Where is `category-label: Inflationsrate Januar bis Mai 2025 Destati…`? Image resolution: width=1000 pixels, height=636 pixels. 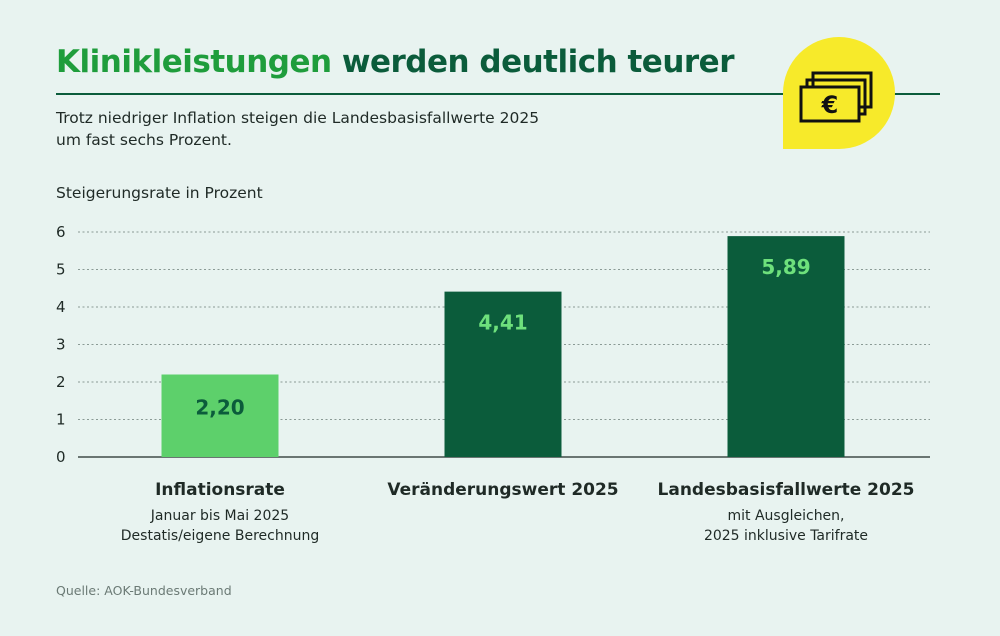
category-label: Inflationsrate Januar bis Mai 2025 Destati… is located at coordinates (220, 513).